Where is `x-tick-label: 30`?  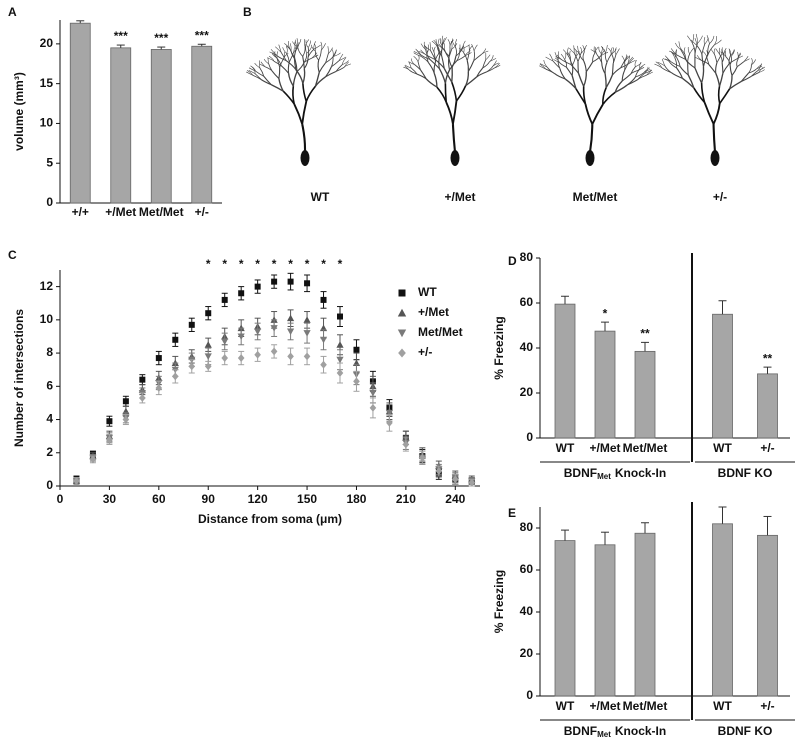
x-tick-label: 30 is located at coordinates (110, 499).